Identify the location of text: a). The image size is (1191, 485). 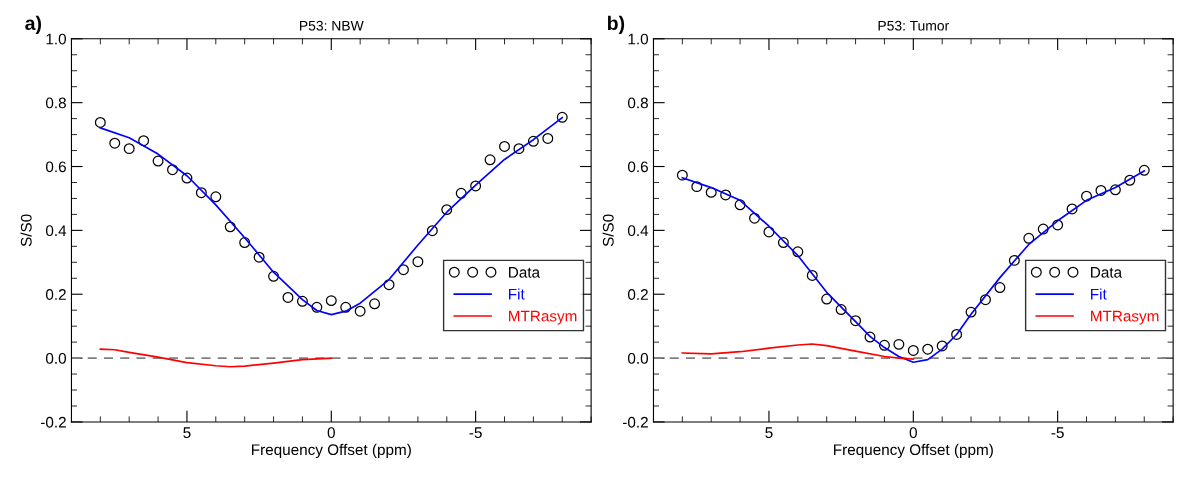
(33, 24).